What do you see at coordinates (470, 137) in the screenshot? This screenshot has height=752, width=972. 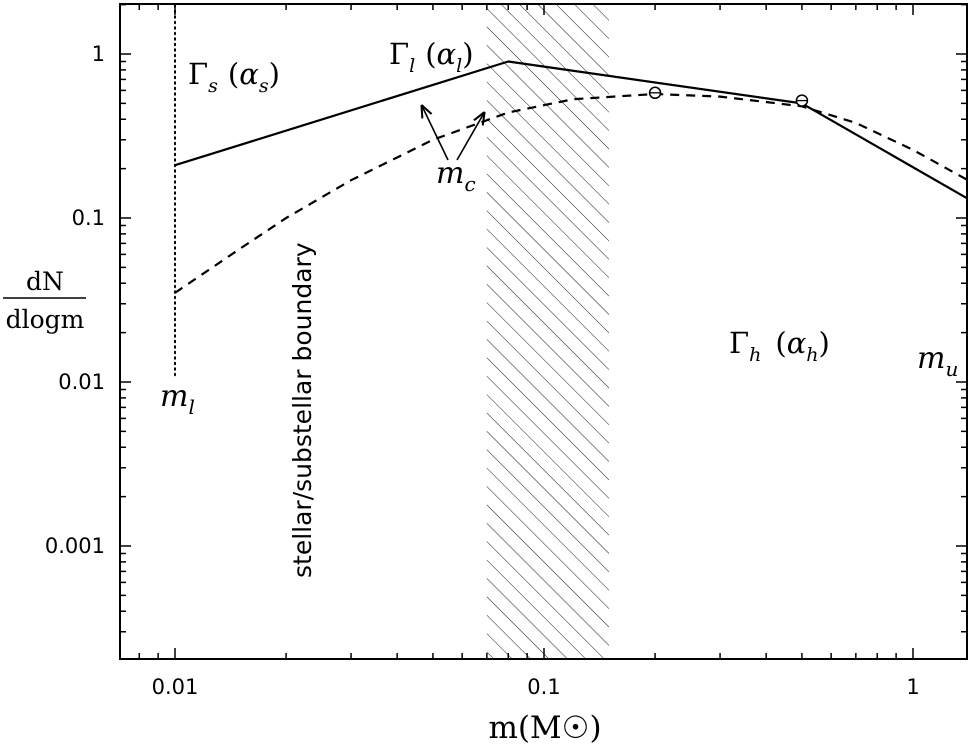 I see `m-c-arrow-right` at bounding box center [470, 137].